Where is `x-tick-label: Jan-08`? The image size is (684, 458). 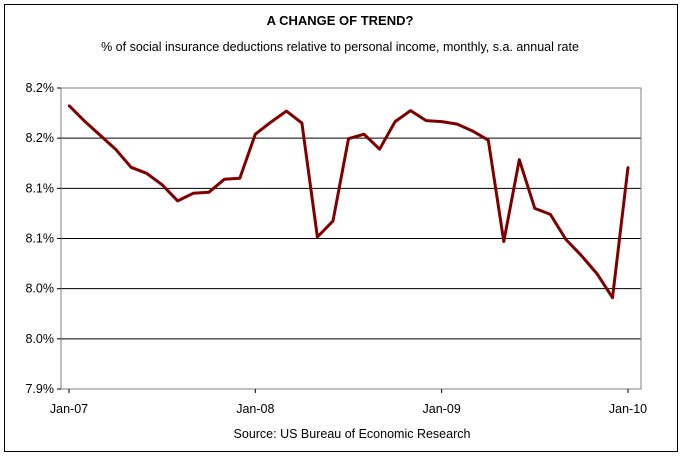 x-tick-label: Jan-08 is located at coordinates (255, 409).